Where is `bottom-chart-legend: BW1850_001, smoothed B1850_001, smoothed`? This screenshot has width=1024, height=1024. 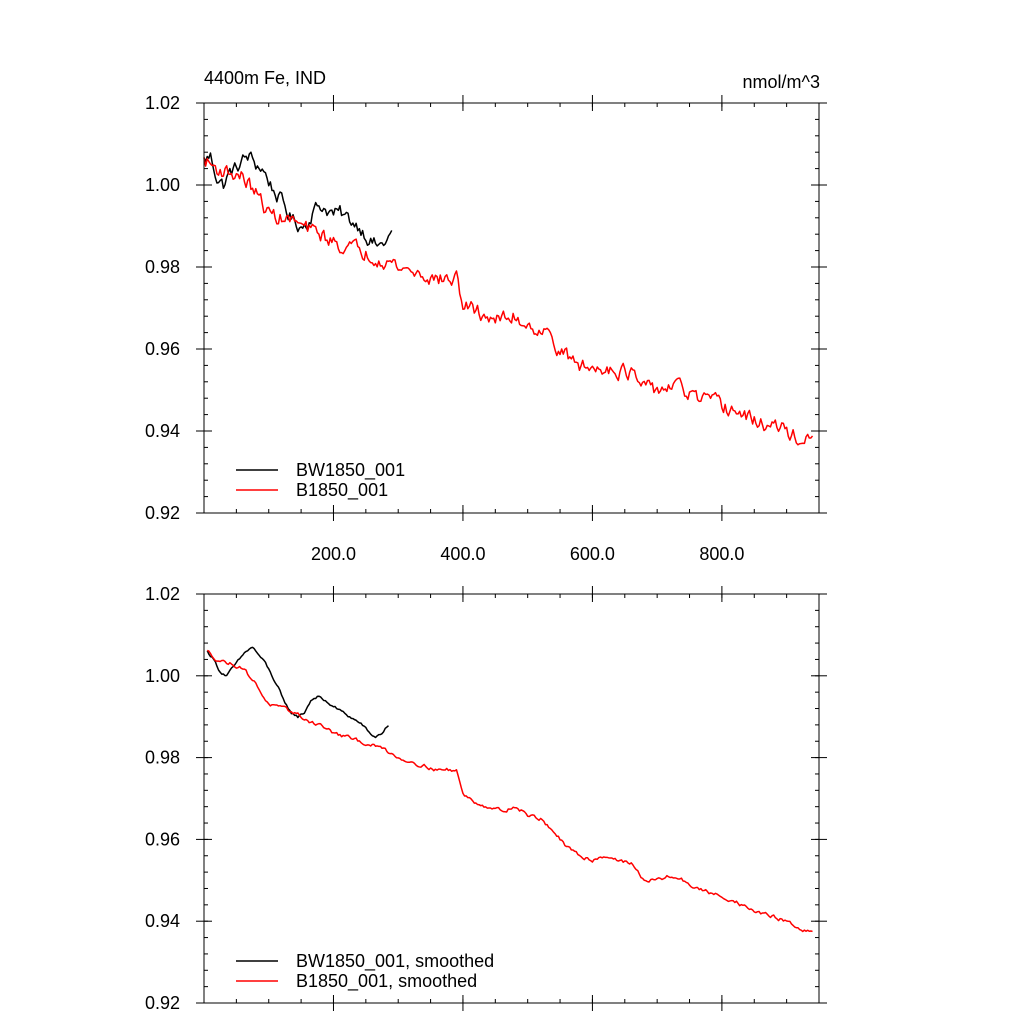 bottom-chart-legend: BW1850_001, smoothed B1850_001, smoothed is located at coordinates (365, 971).